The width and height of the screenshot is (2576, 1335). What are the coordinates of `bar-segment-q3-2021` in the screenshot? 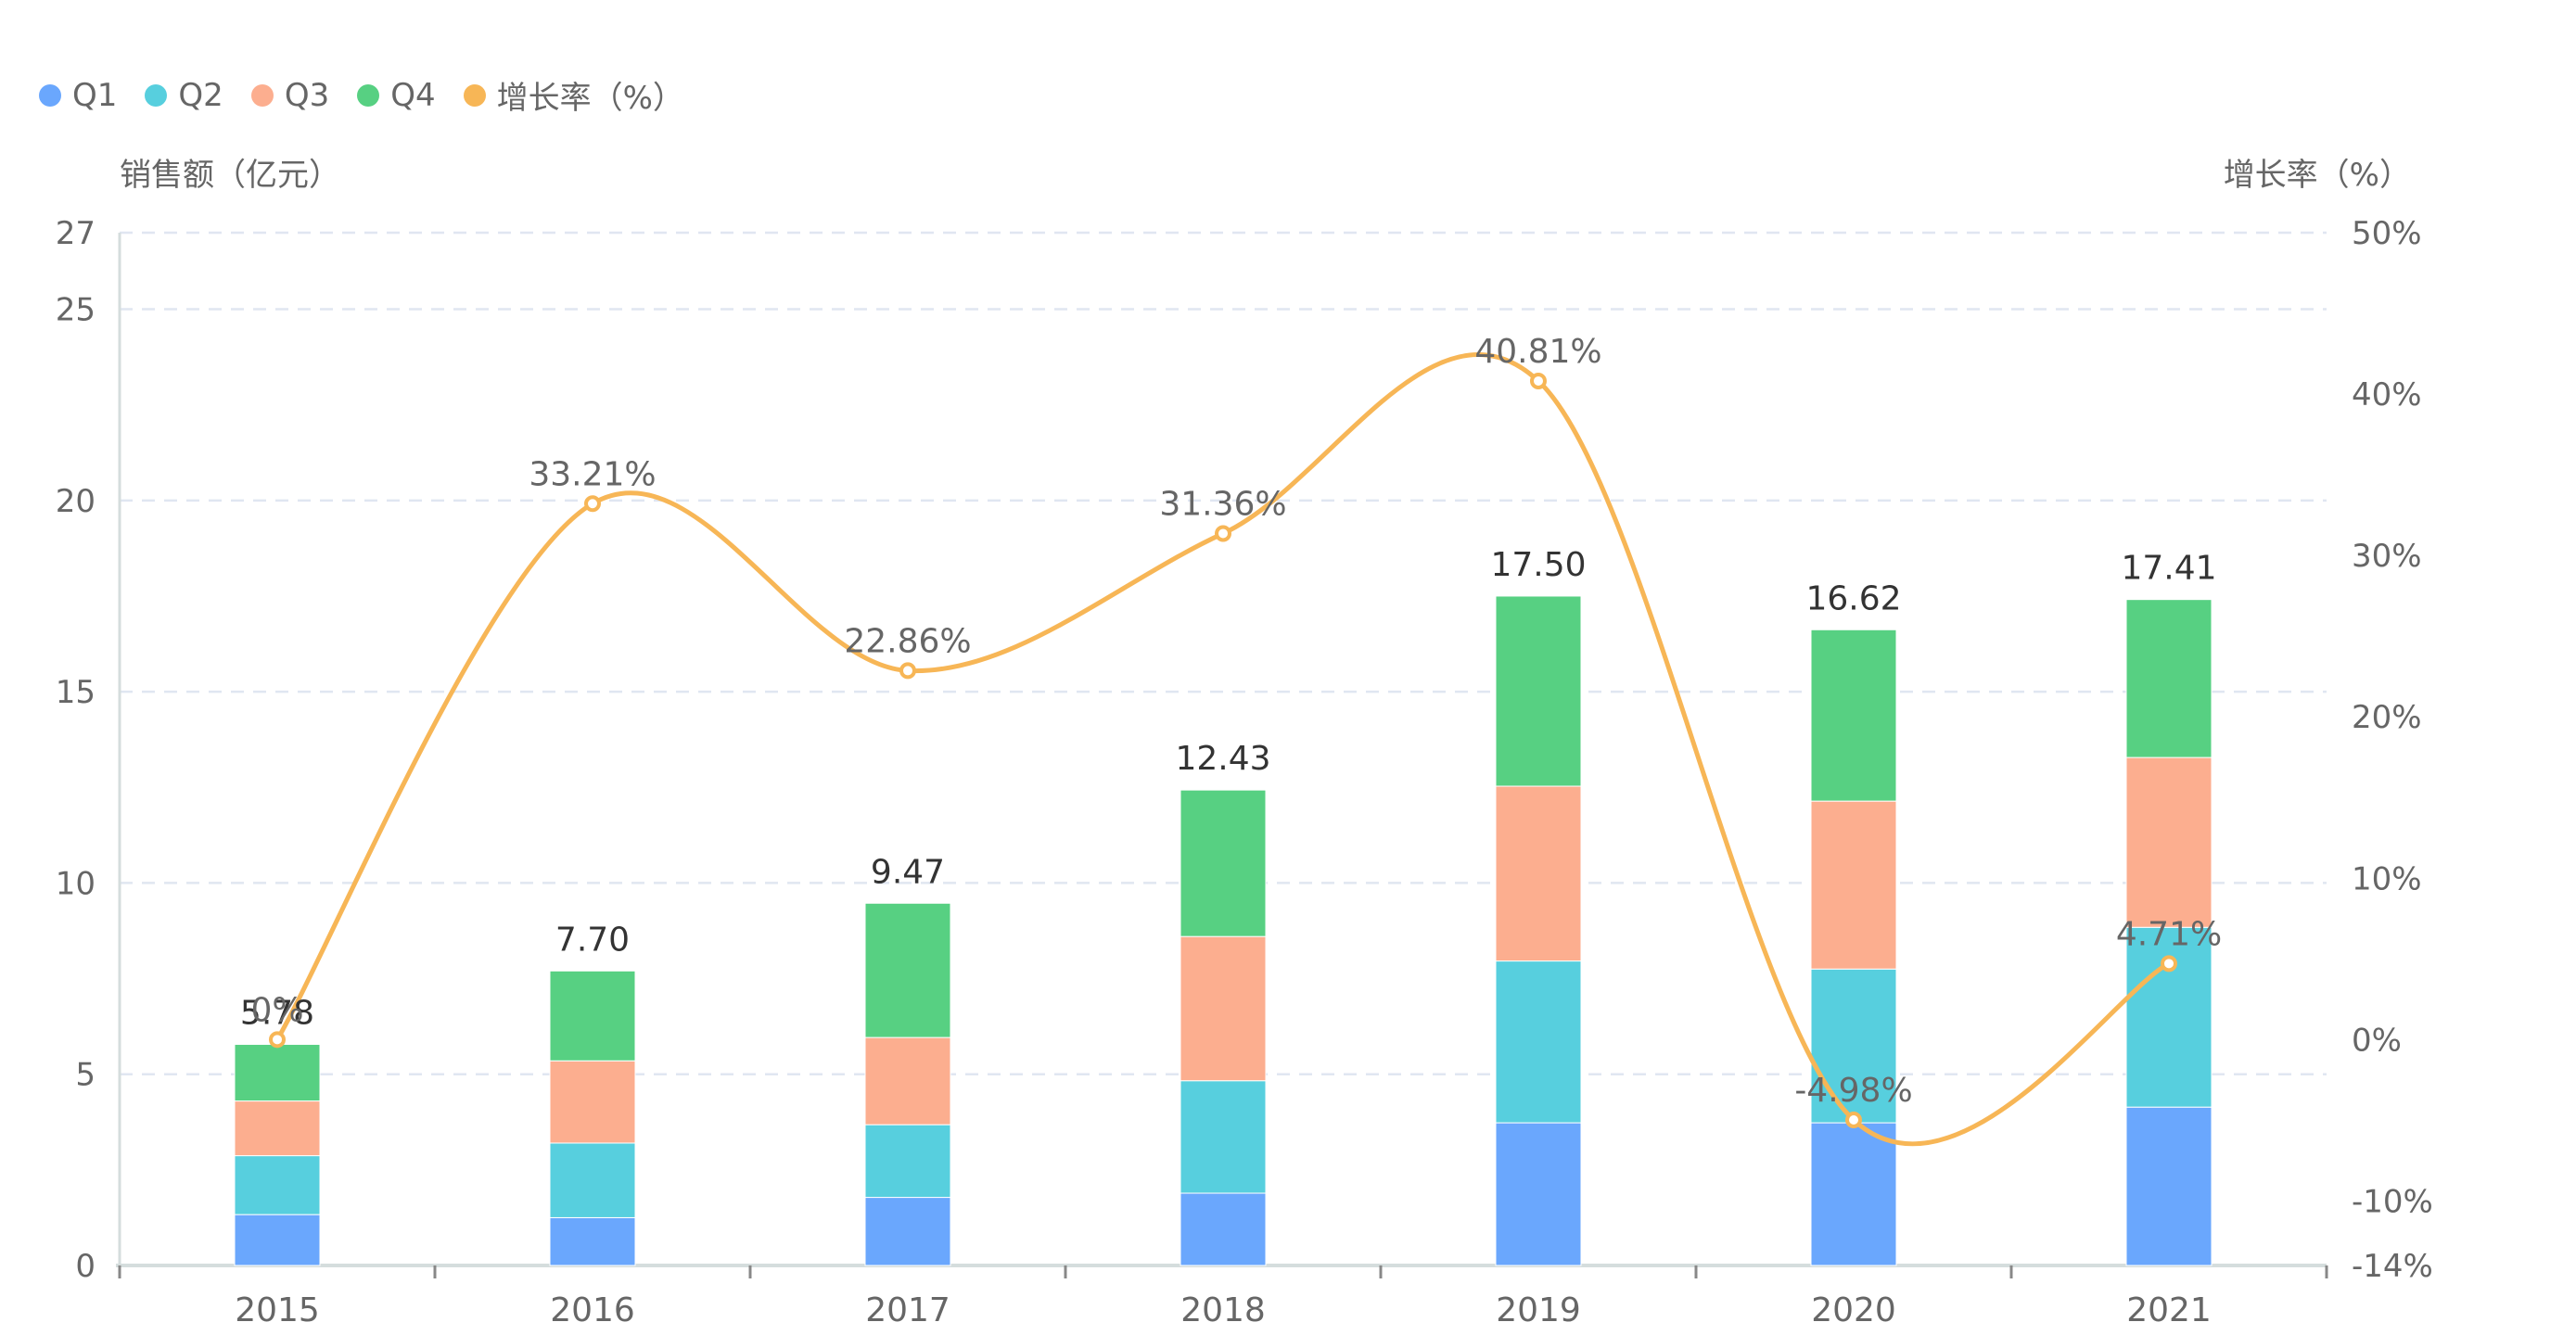 It's located at (2169, 842).